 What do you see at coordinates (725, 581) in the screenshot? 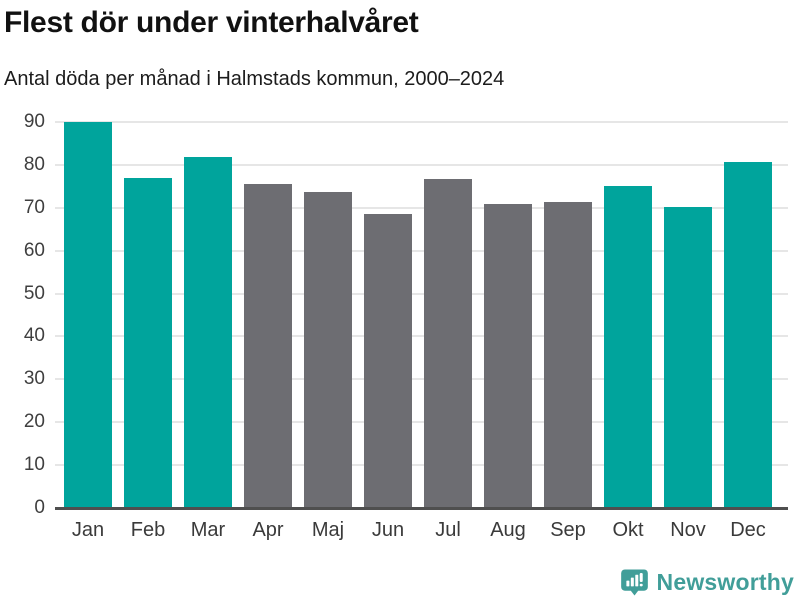
I see `newsworthy-logo-text: Newsworthy` at bounding box center [725, 581].